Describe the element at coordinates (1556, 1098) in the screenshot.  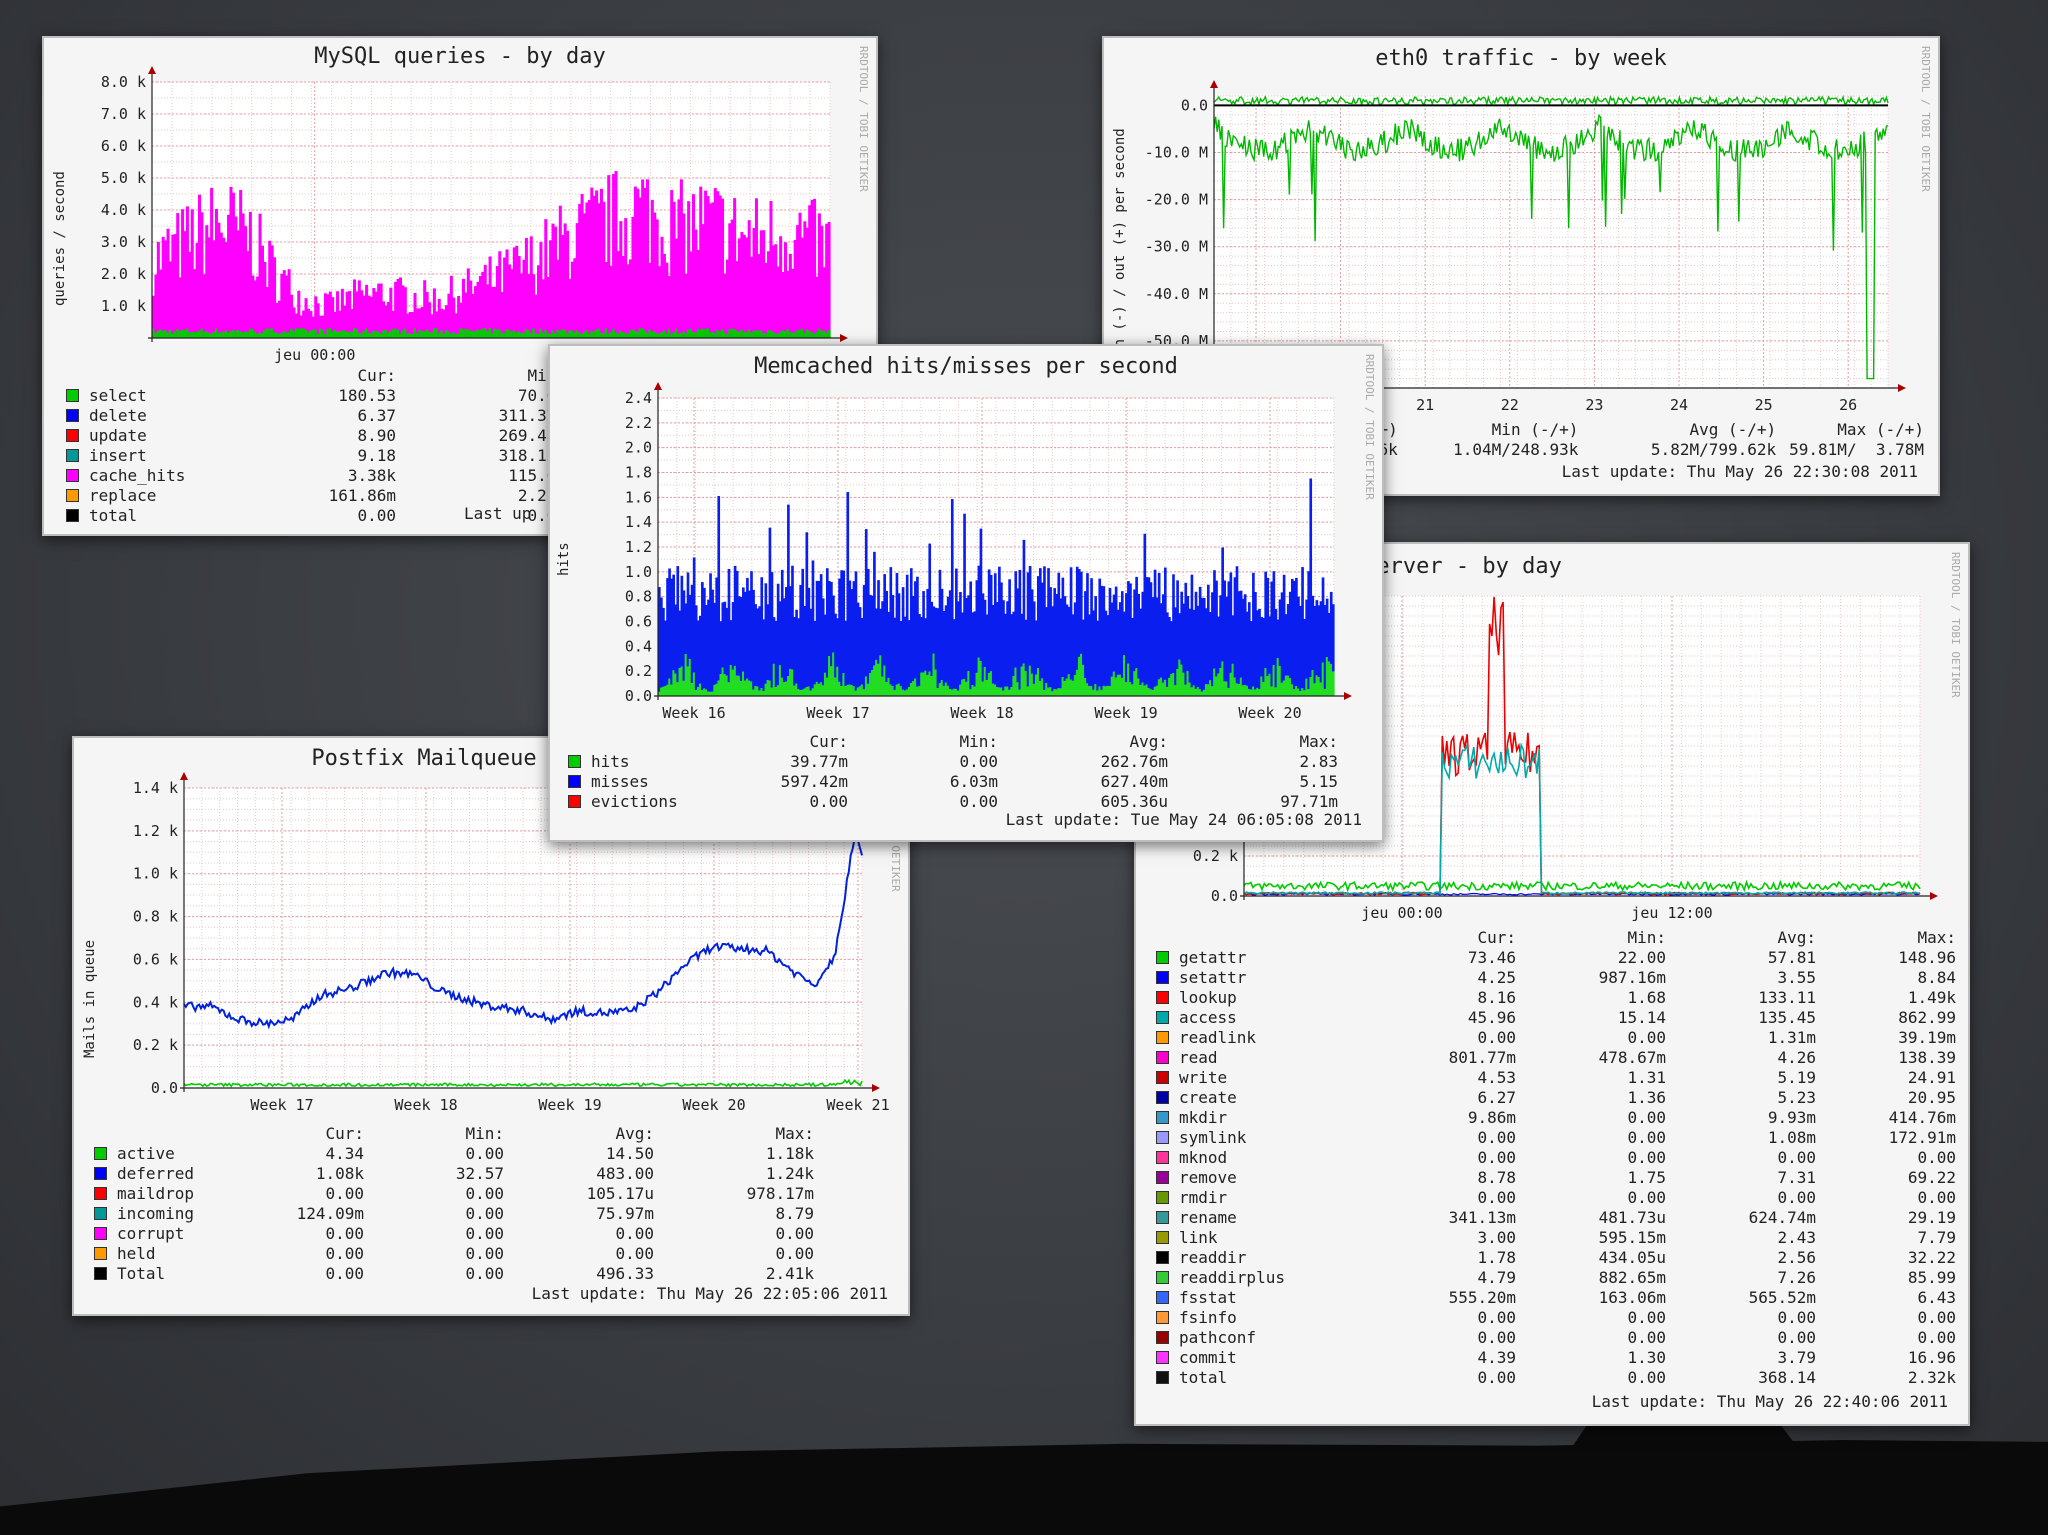
I see `legend-row: create 6.27 1.36 5.23 20.95` at that location.